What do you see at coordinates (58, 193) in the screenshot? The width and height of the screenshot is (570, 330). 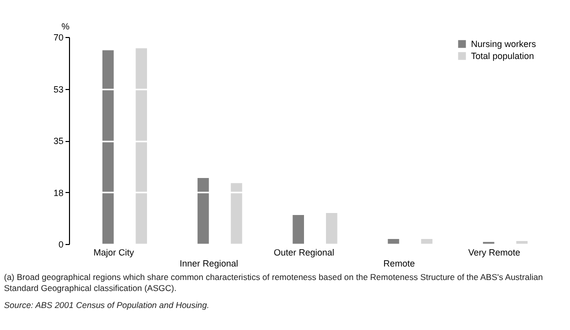 I see `y-tick-label: 18` at bounding box center [58, 193].